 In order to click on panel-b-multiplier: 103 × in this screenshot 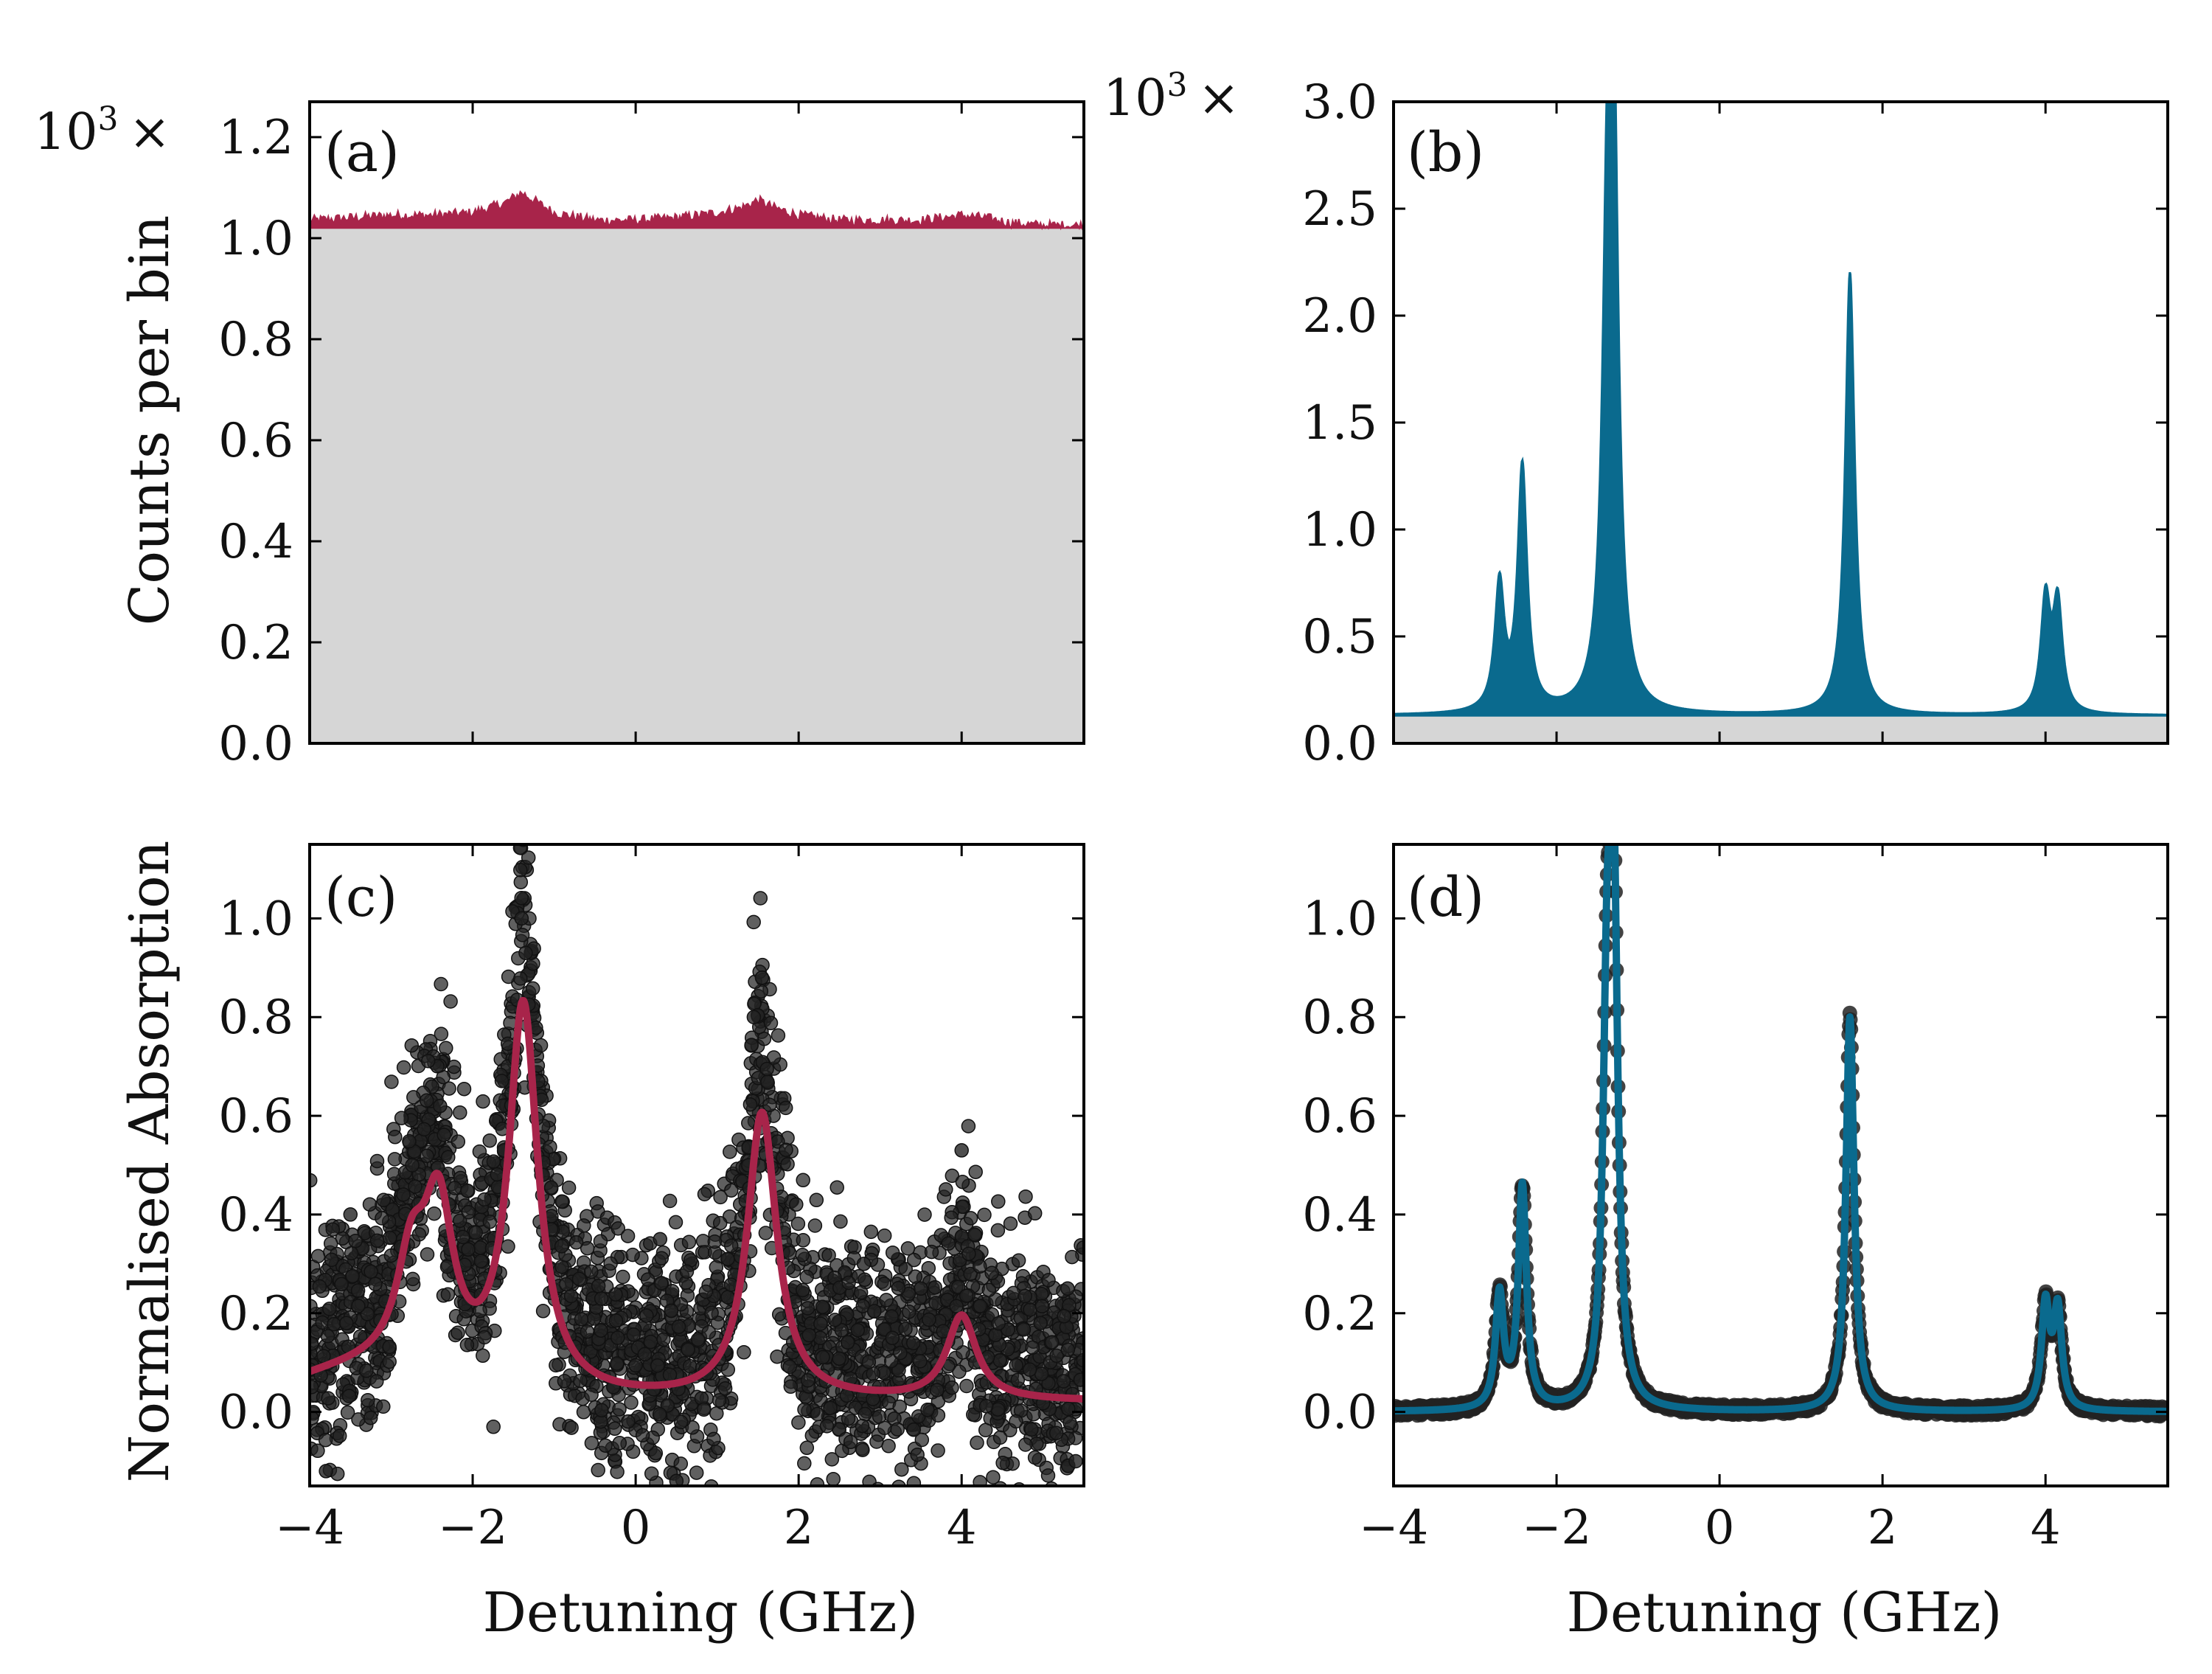, I will do `click(1171, 97)`.